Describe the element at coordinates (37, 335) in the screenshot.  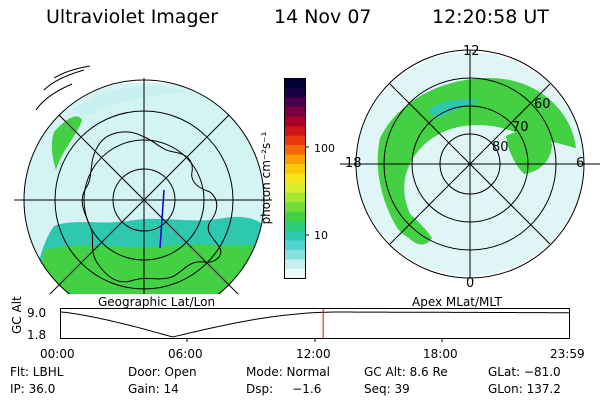
I see `altitude-ytick-low: 1.8` at that location.